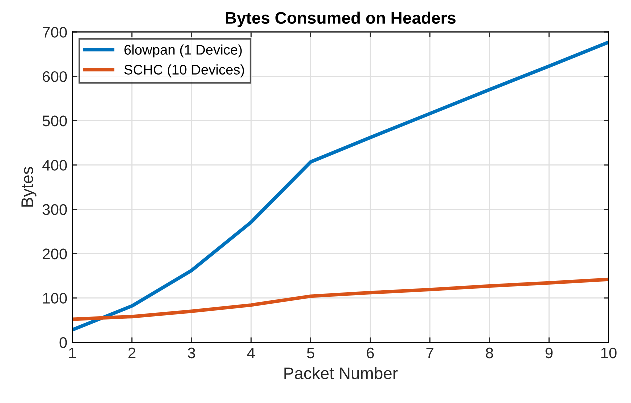 The width and height of the screenshot is (631, 403). Describe the element at coordinates (490, 353) in the screenshot. I see `x-tick-label: 8` at that location.